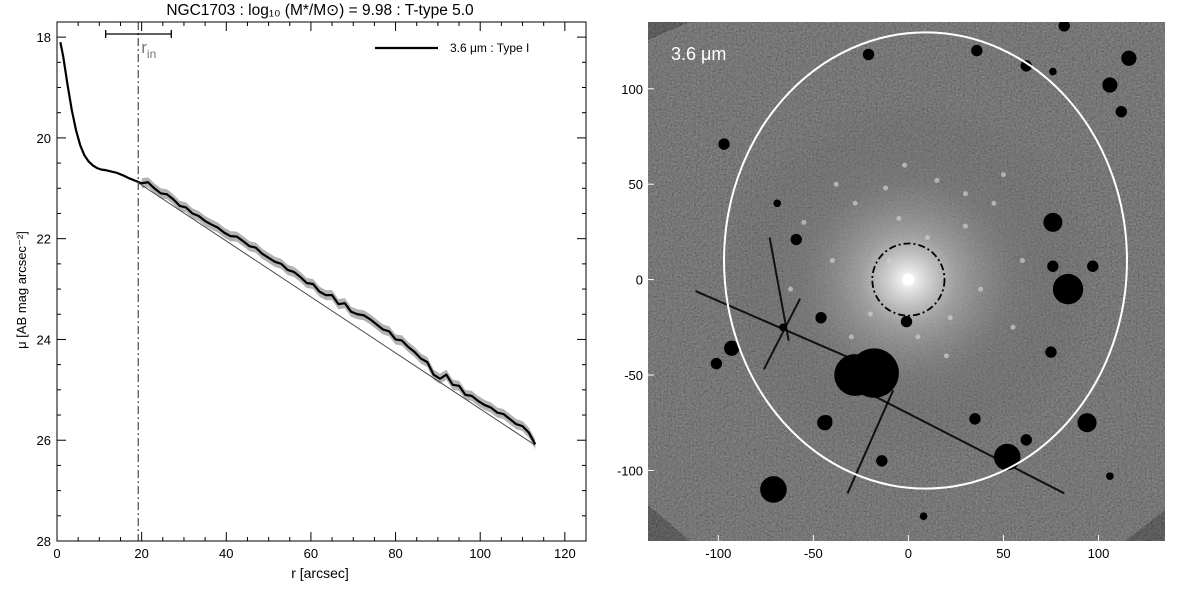 This screenshot has height=590, width=1181. What do you see at coordinates (480, 553) in the screenshot?
I see `x-tick-label: 100` at bounding box center [480, 553].